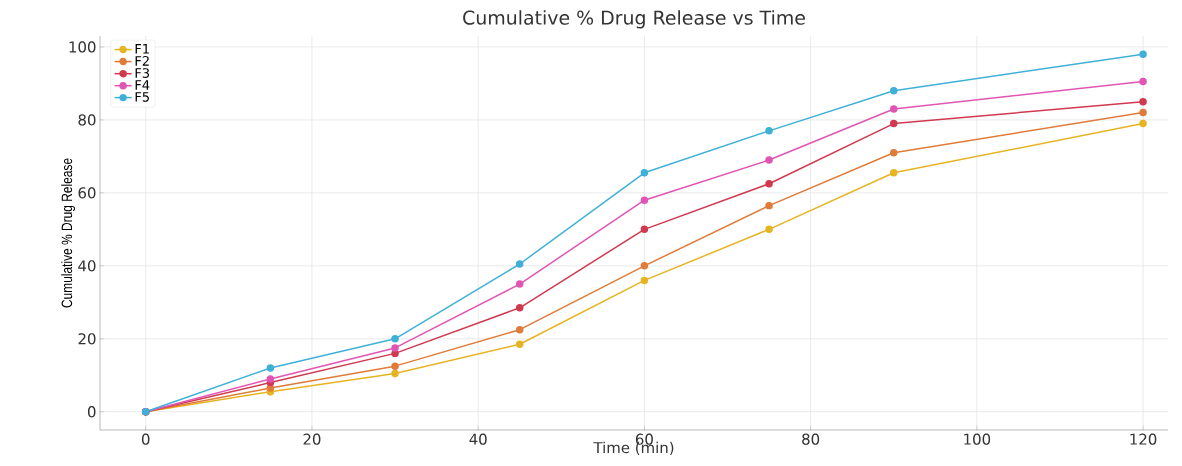 This screenshot has width=1182, height=466. Describe the element at coordinates (142, 85) in the screenshot. I see `legend-label: F4` at that location.